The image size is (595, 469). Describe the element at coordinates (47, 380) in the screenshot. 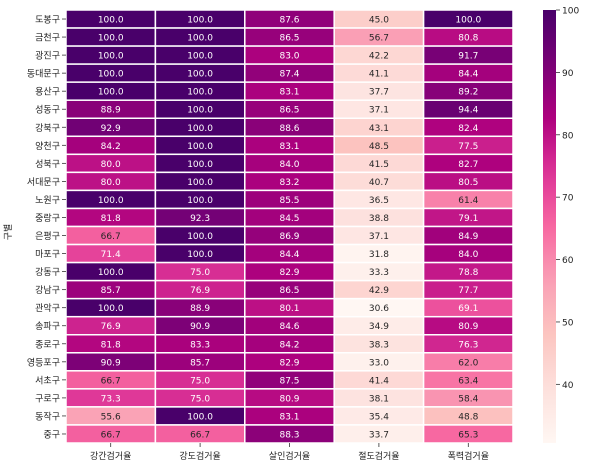

I see `row-label: 서초구` at that location.